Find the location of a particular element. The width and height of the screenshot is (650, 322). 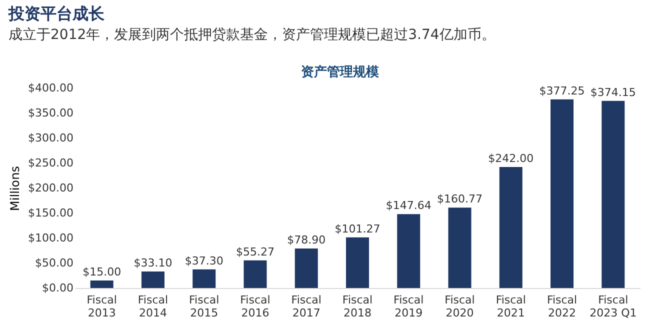

x-tick-label: Fiscal 2020 is located at coordinates (459, 307).